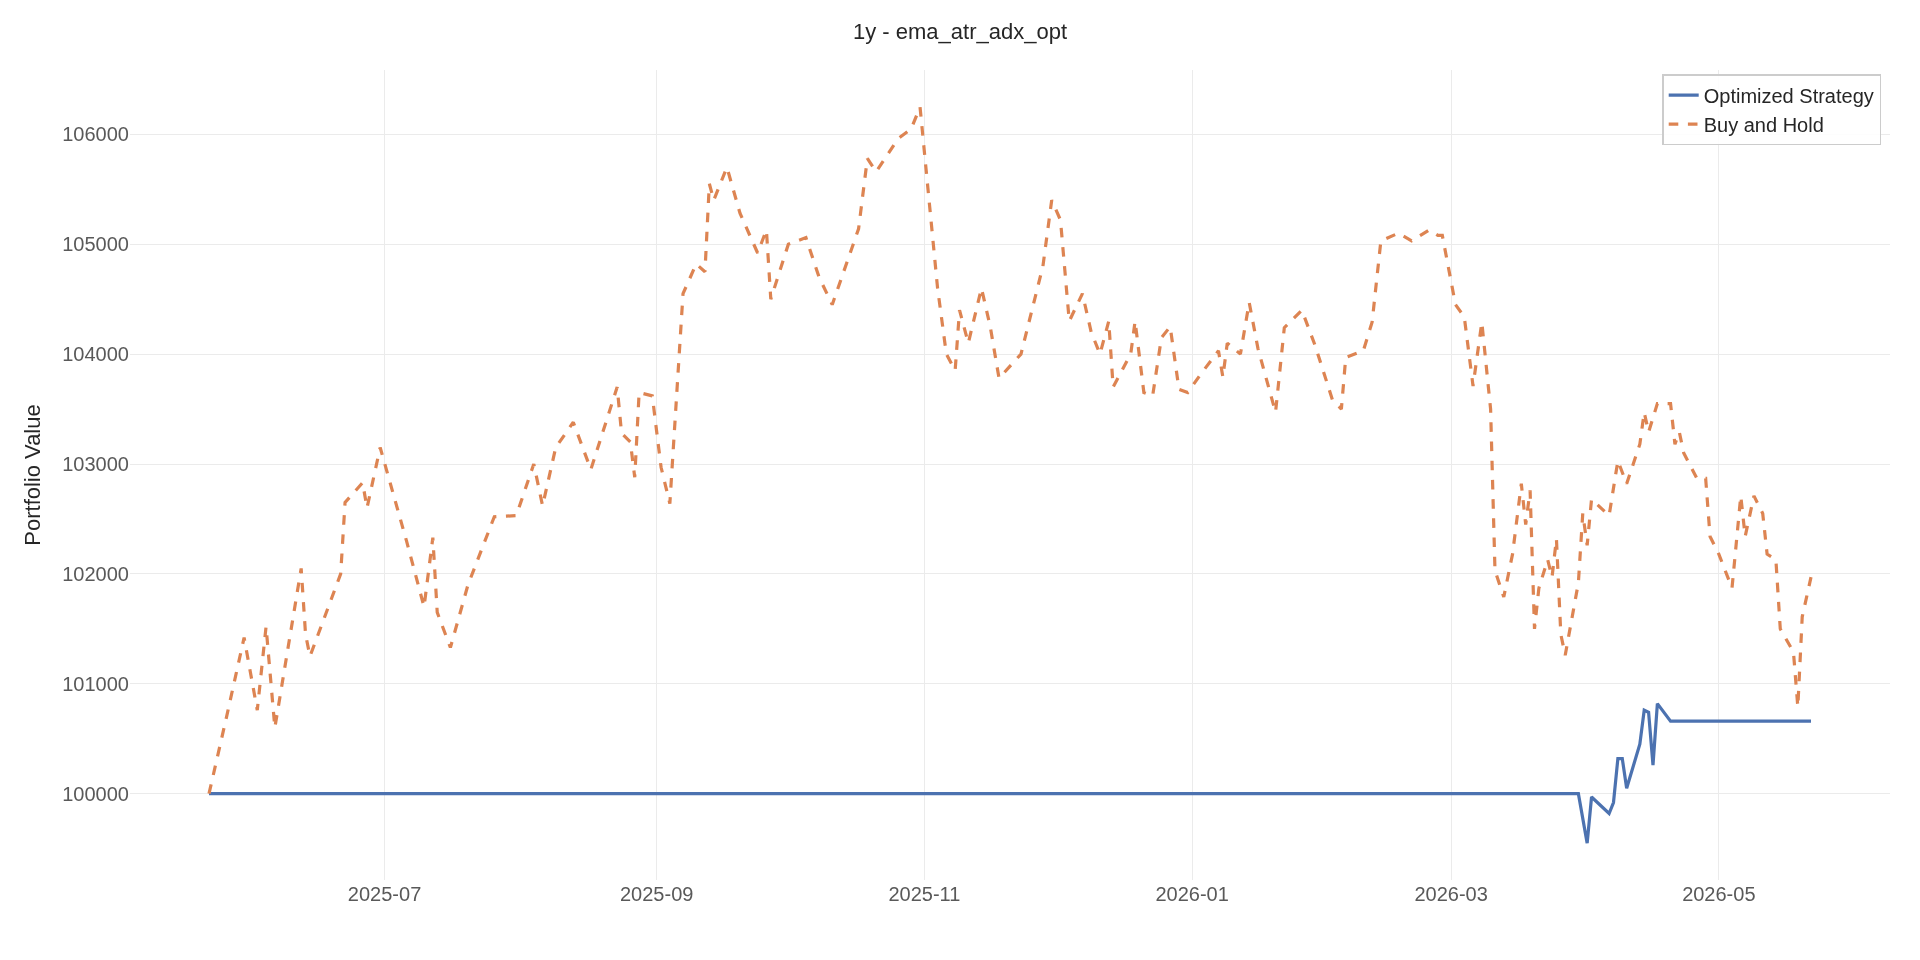 Image resolution: width=1920 pixels, height=960 pixels. Describe the element at coordinates (95, 573) in the screenshot. I see `y-tick-label: 102000` at that location.